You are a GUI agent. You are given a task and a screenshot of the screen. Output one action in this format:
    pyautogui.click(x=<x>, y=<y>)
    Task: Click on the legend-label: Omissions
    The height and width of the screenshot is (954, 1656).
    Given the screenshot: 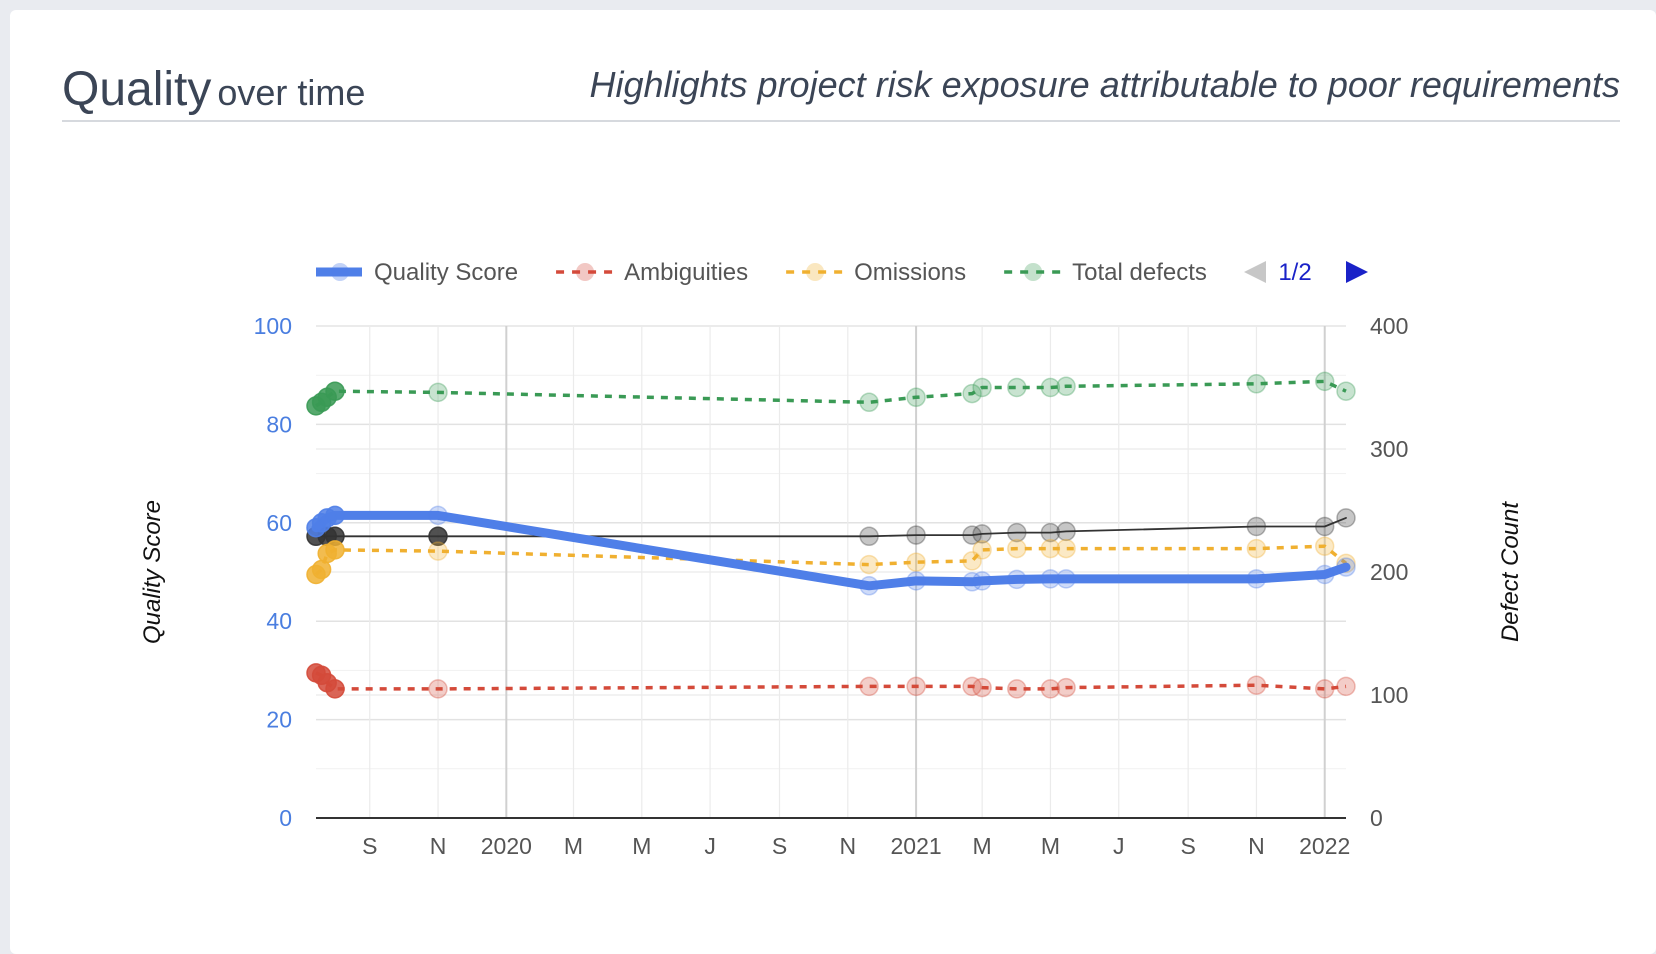 What is the action you would take?
    pyautogui.click(x=910, y=272)
    